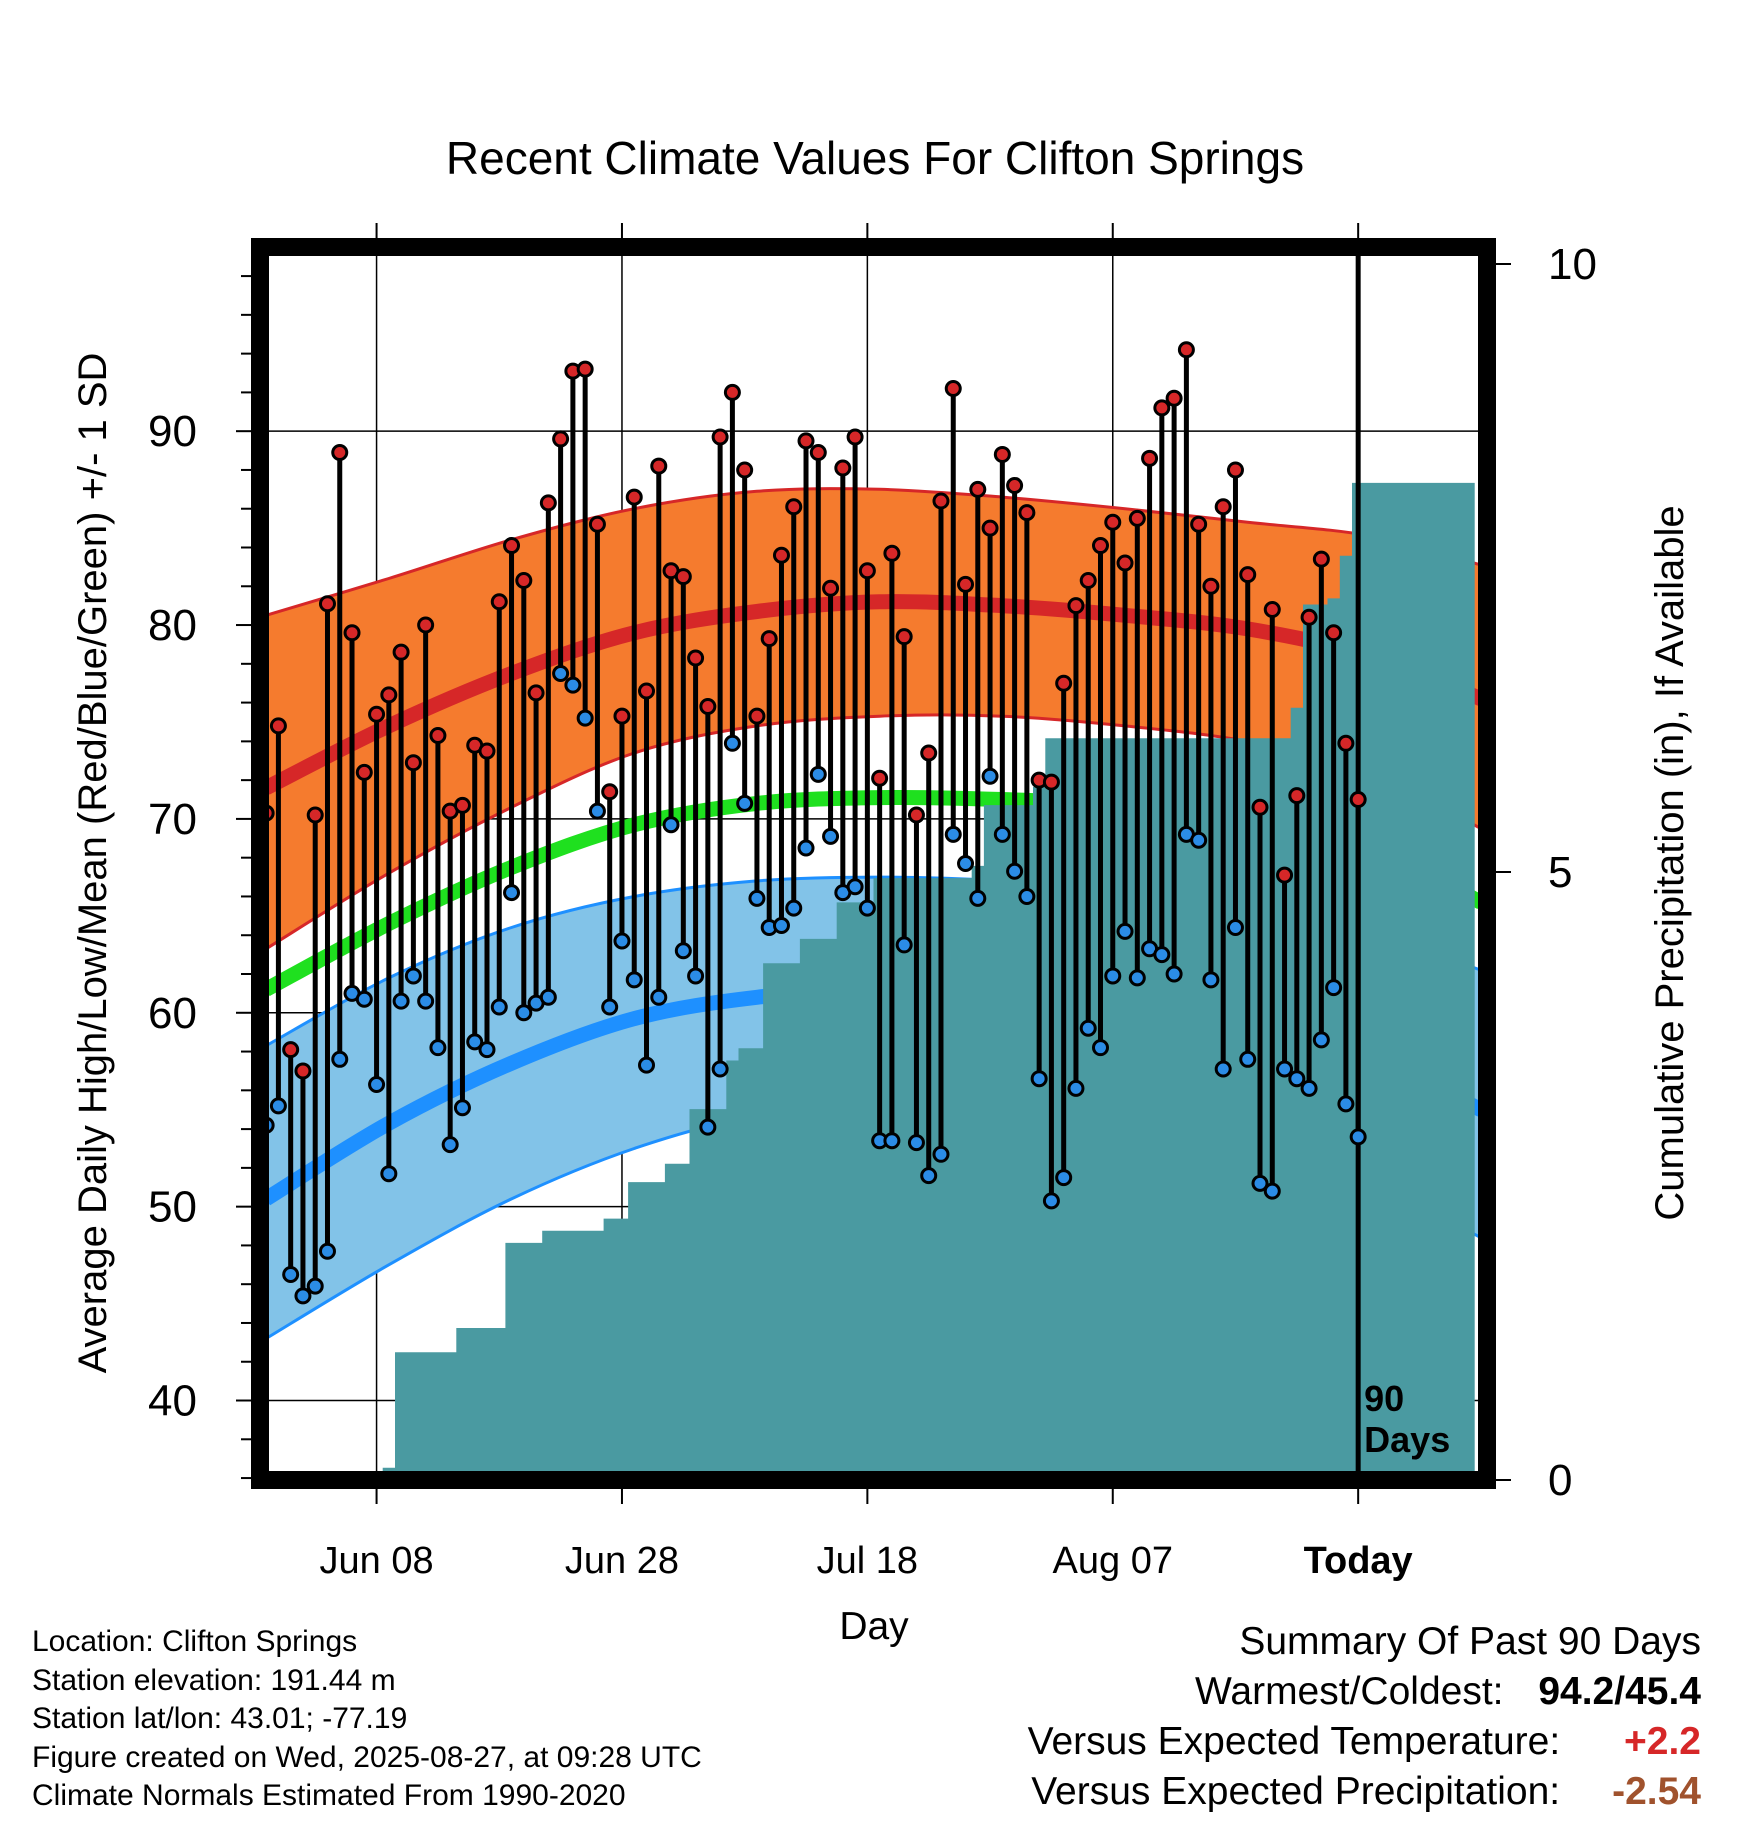 This screenshot has width=1748, height=1828. What do you see at coordinates (1572, 264) in the screenshot?
I see `y2-tick-label: 10` at bounding box center [1572, 264].